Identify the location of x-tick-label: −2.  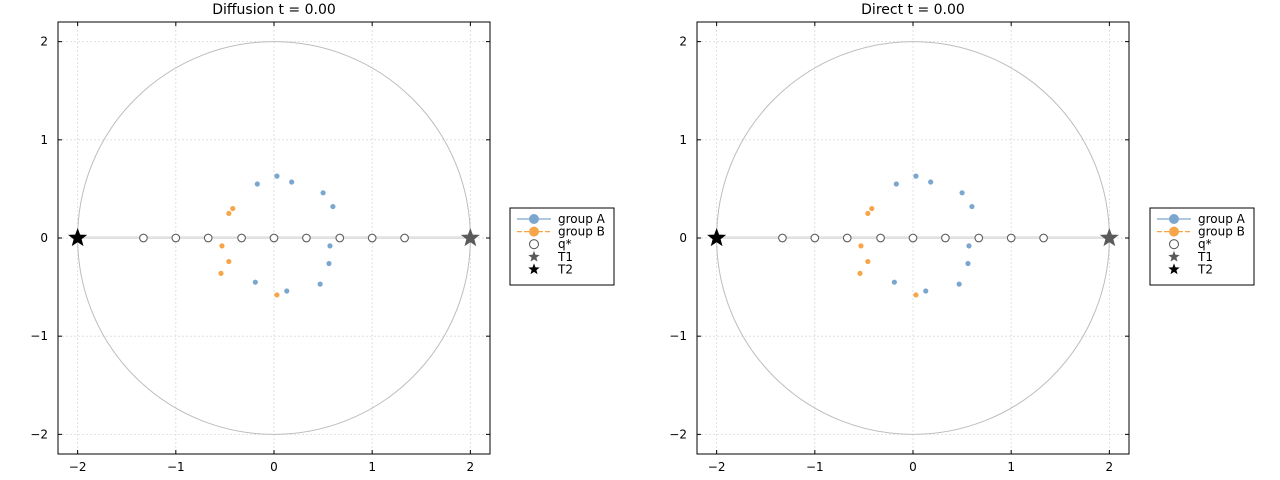
(717, 467).